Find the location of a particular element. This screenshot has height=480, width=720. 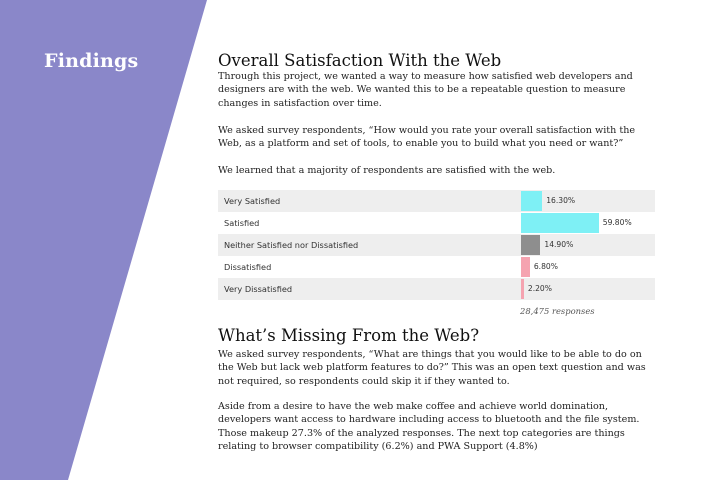

chart-value-label: 14.90% is located at coordinates (559, 244).